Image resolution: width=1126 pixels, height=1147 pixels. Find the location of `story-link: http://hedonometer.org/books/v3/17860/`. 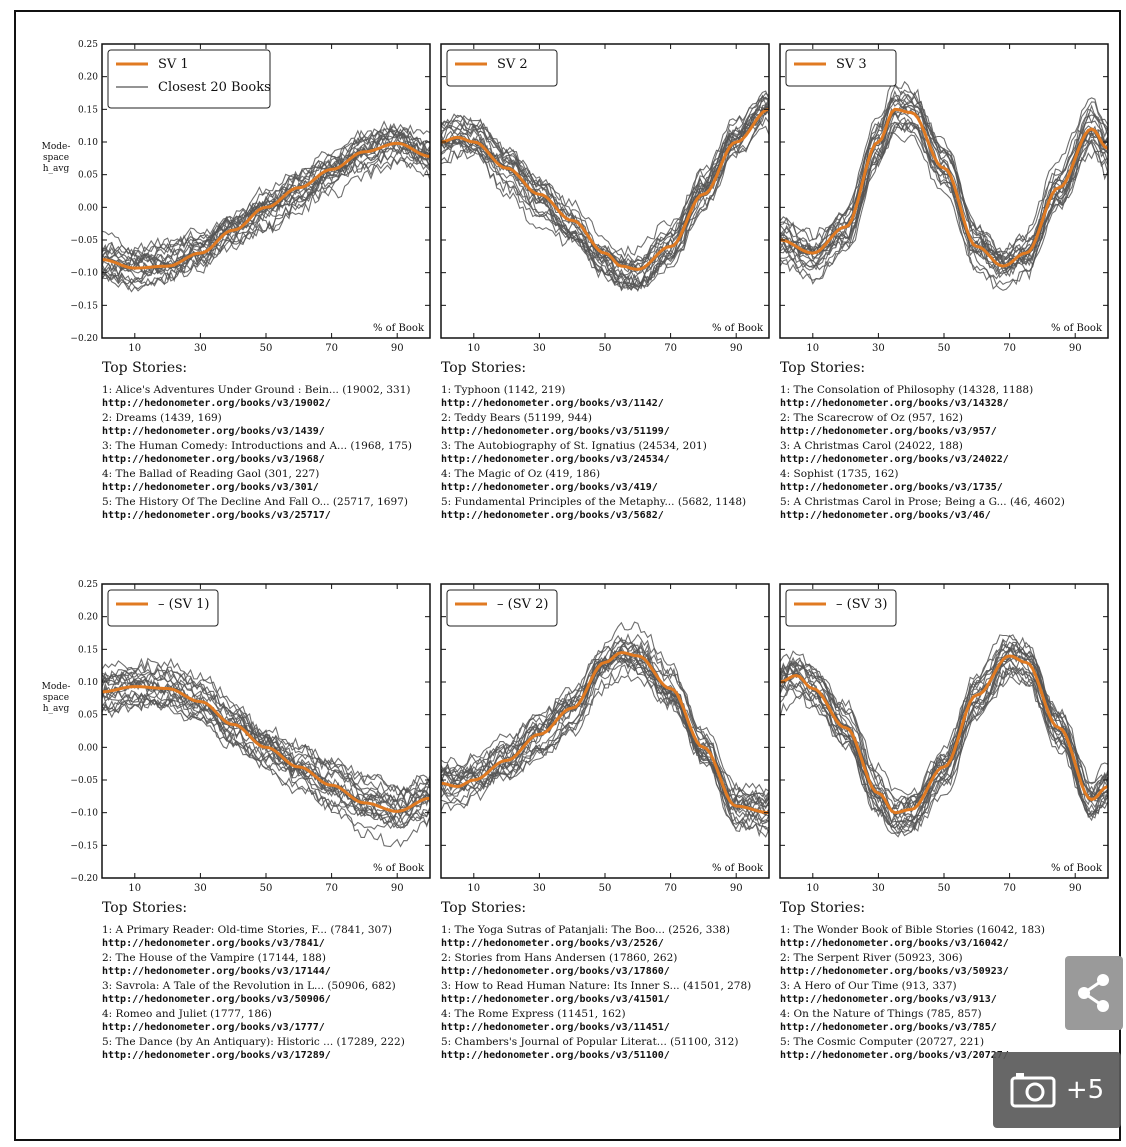

story-link: http://hedonometer.org/books/v3/17860/ is located at coordinates (555, 971).